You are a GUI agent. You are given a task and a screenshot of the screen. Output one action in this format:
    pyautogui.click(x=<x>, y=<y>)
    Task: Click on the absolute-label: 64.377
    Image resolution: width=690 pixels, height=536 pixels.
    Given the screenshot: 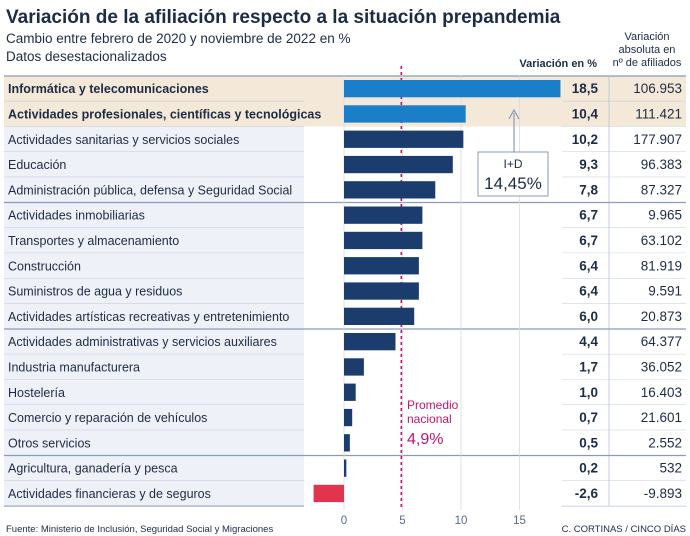 What is the action you would take?
    pyautogui.click(x=661, y=341)
    